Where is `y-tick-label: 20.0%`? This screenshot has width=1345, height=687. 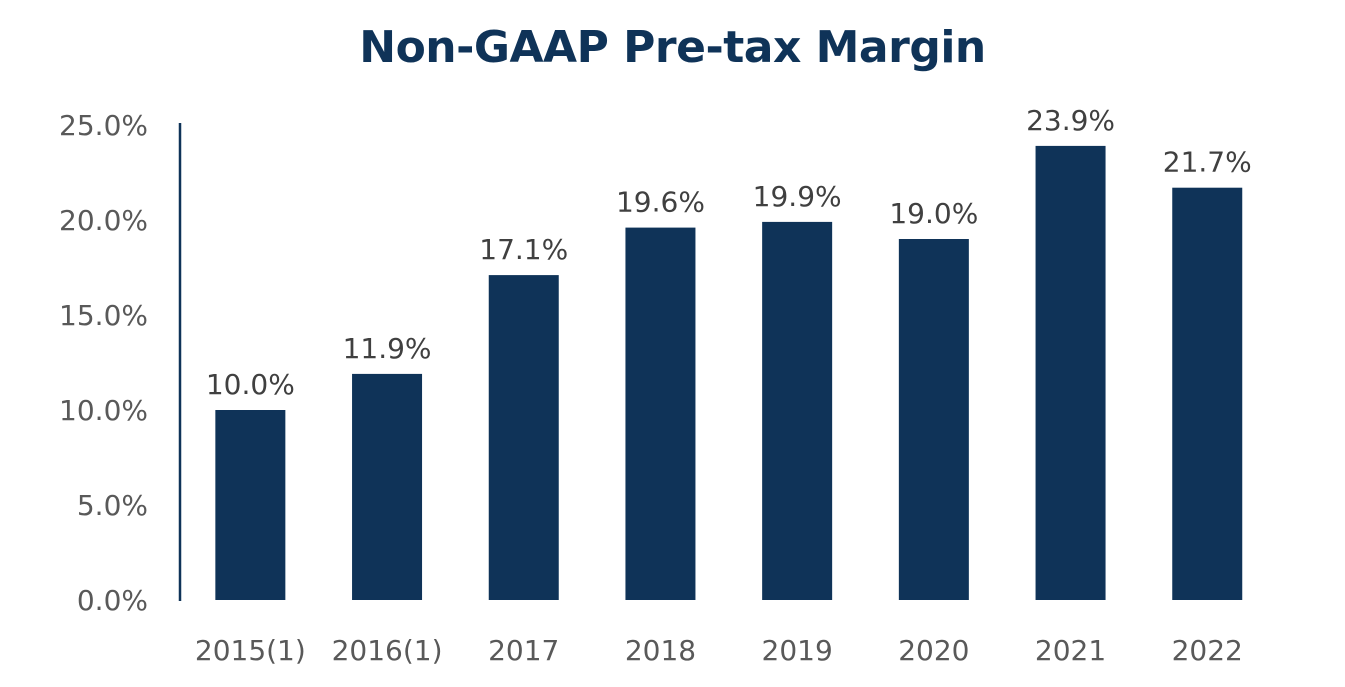
y-tick-label: 20.0% is located at coordinates (103, 220).